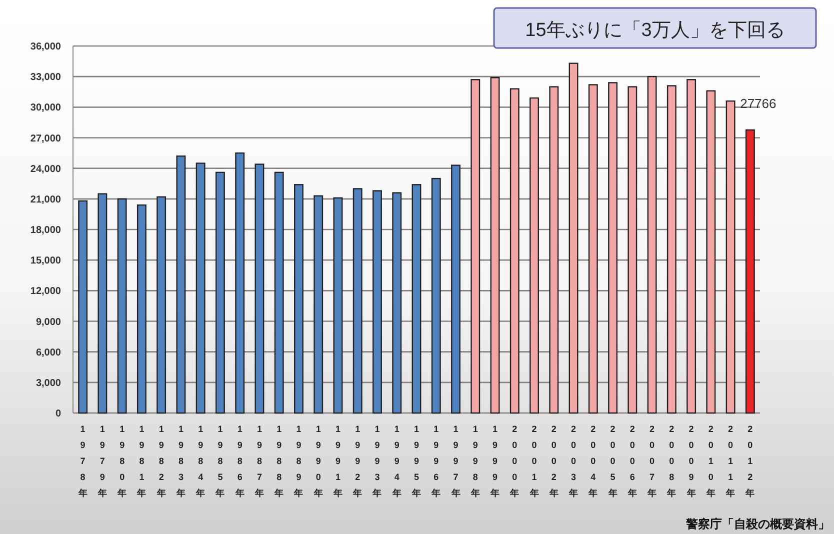 The width and height of the screenshot is (834, 534). Describe the element at coordinates (612, 461) in the screenshot. I see `x-tick-label: 2005年` at that location.